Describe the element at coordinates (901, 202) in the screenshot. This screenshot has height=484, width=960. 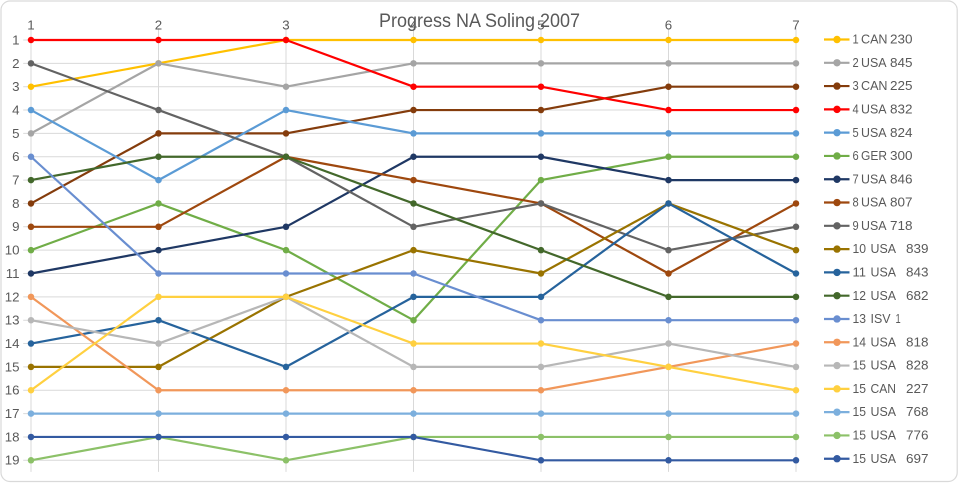
I see `svg-text: 807` at that location.